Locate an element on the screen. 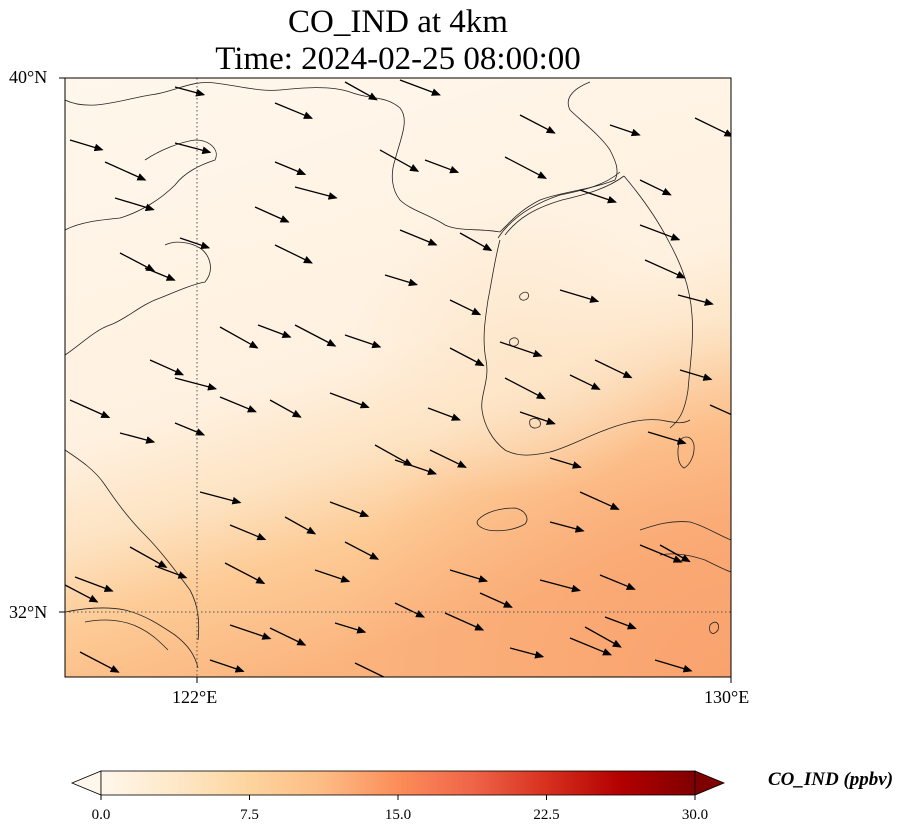 This screenshot has height=836, width=915. colorbar-title: CO_IND (ppbv) is located at coordinates (831, 779).